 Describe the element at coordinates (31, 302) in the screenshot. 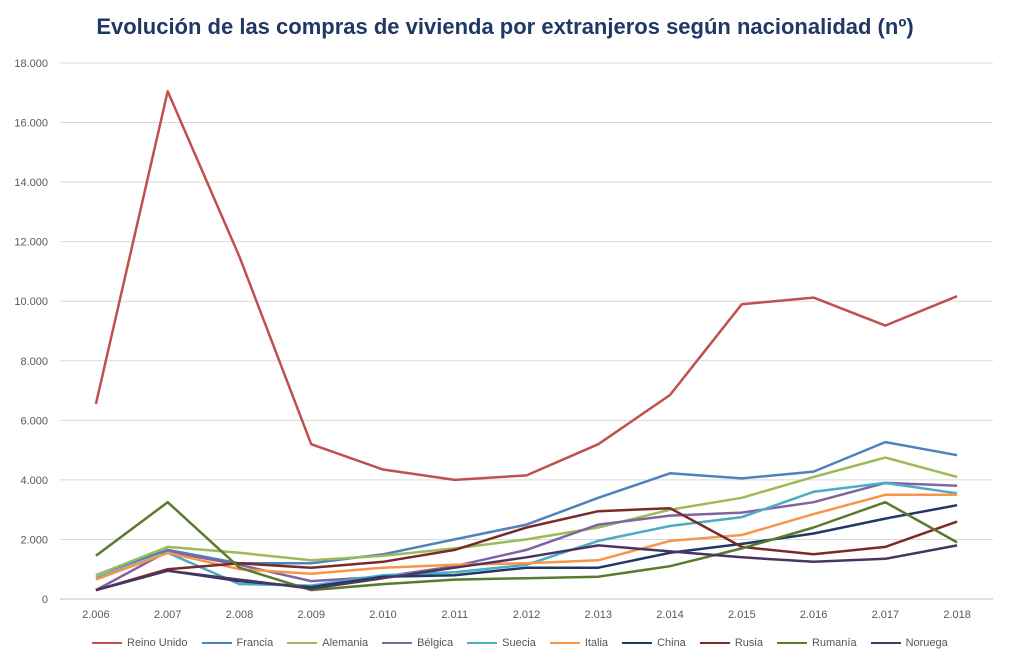

I see `y-tick-label: 10.000` at that location.